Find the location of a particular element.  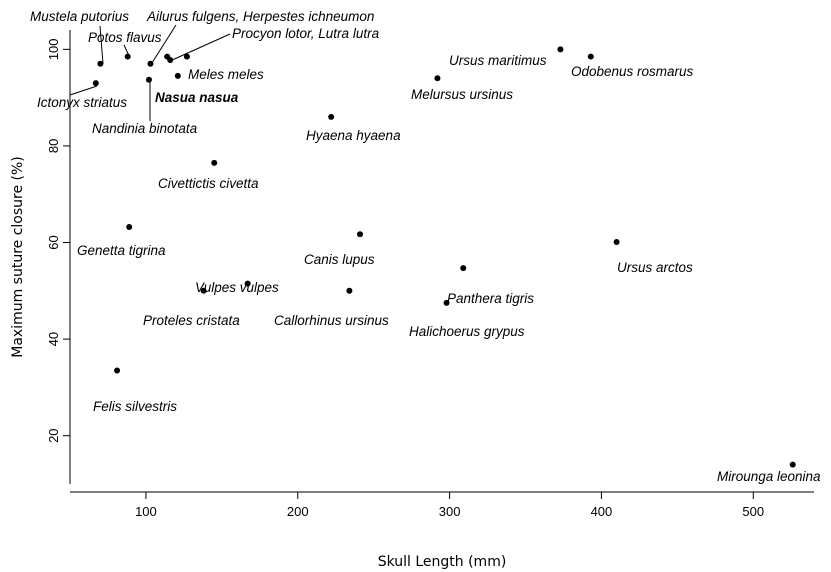

point-label: Hyaena hyaena is located at coordinates (353, 135).